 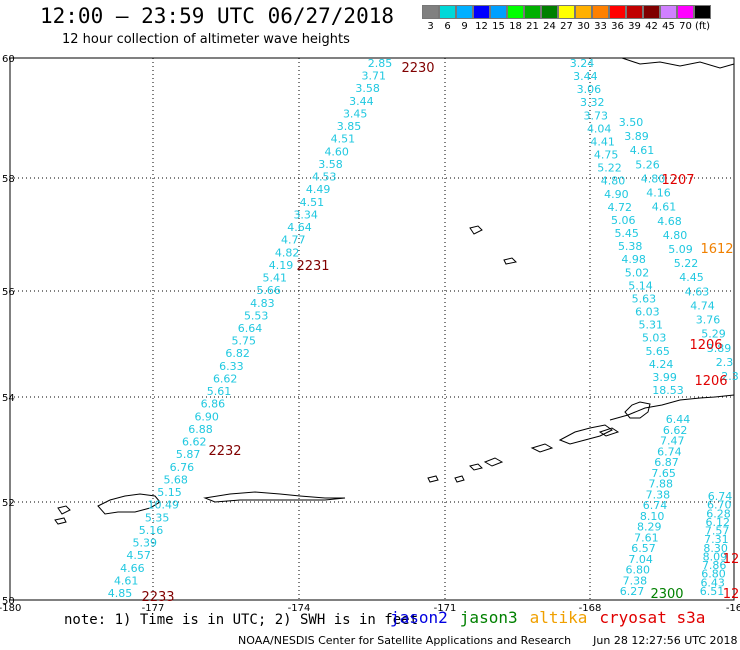 I want to click on wave-height-value: 5.75, so click(x=244, y=341).